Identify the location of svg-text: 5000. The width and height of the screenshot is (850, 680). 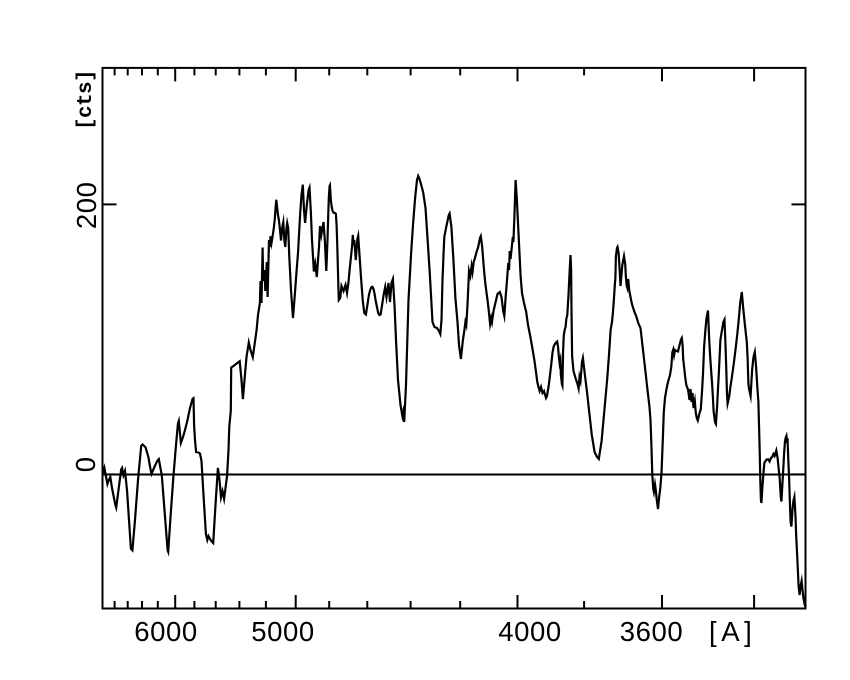
(283, 631).